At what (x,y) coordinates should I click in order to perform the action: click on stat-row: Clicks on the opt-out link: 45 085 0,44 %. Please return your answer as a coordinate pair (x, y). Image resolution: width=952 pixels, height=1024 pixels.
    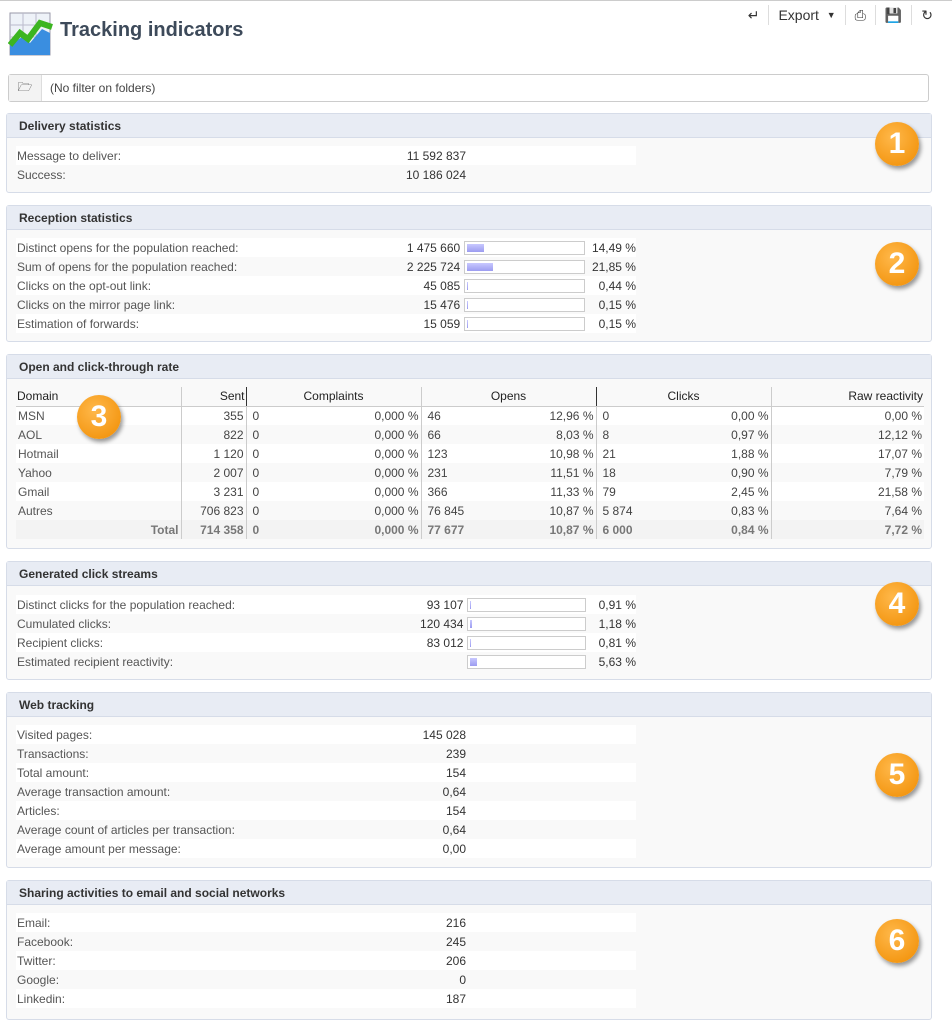
    Looking at the image, I should click on (326, 285).